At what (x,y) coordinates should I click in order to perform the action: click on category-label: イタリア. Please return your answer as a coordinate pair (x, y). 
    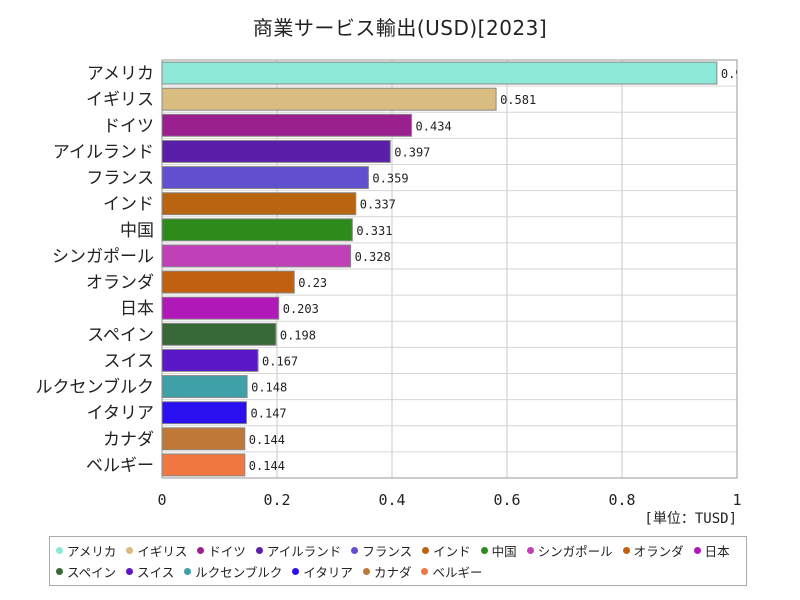
    Looking at the image, I should click on (120, 414).